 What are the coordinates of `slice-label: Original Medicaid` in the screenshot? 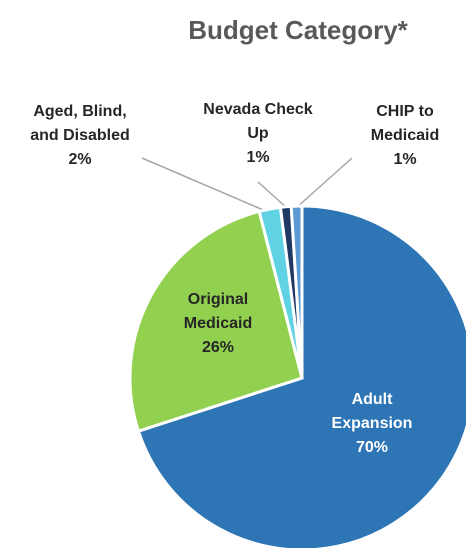 It's located at (218, 311).